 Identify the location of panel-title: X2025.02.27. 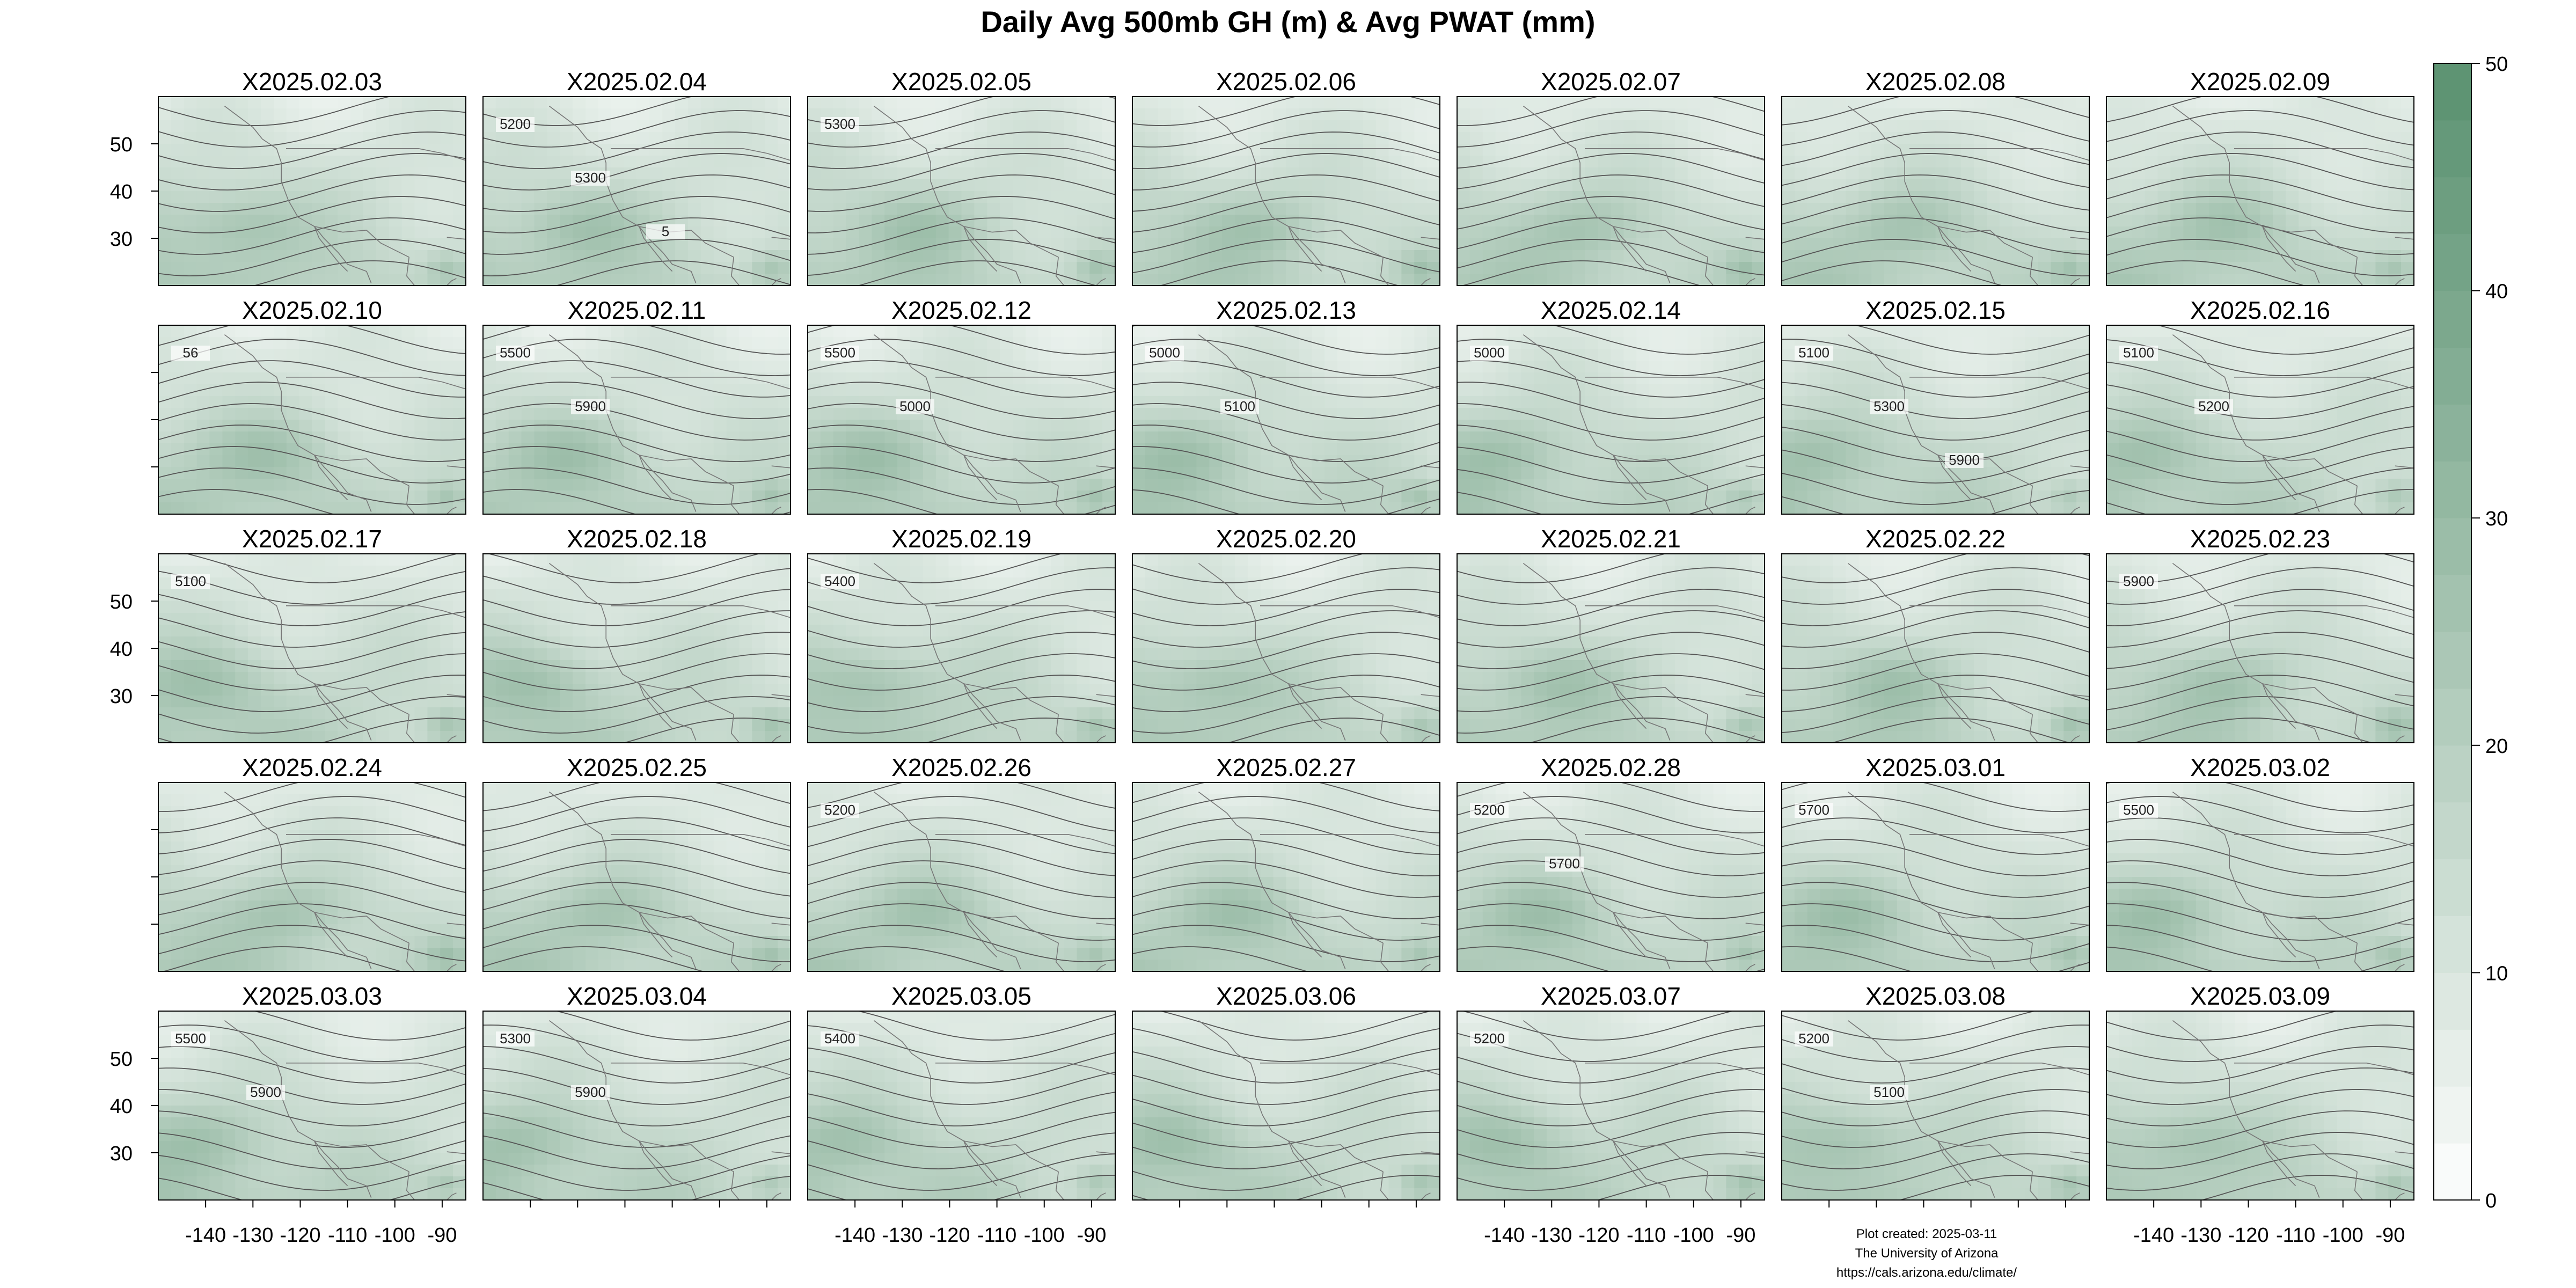
(1286, 767).